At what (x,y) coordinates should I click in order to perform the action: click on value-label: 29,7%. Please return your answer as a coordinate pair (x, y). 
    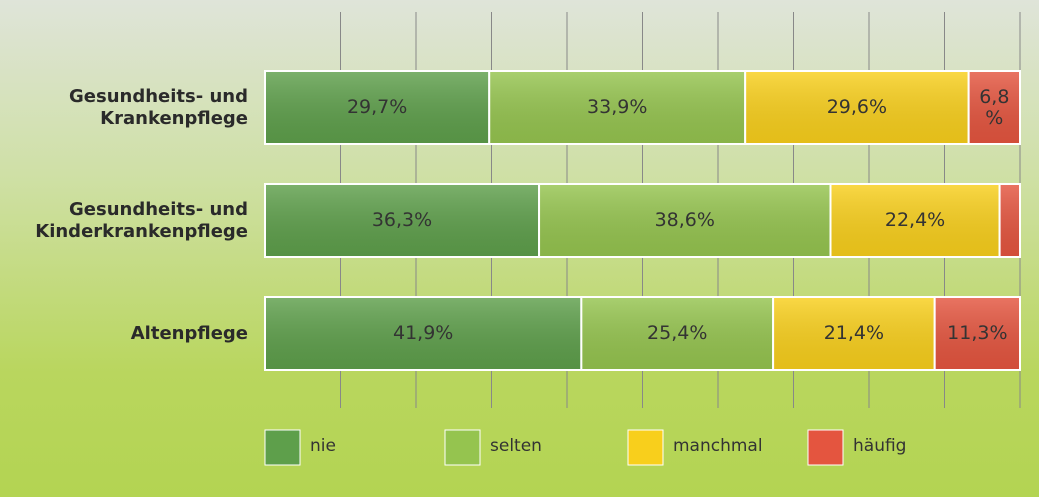
    Looking at the image, I should click on (377, 107).